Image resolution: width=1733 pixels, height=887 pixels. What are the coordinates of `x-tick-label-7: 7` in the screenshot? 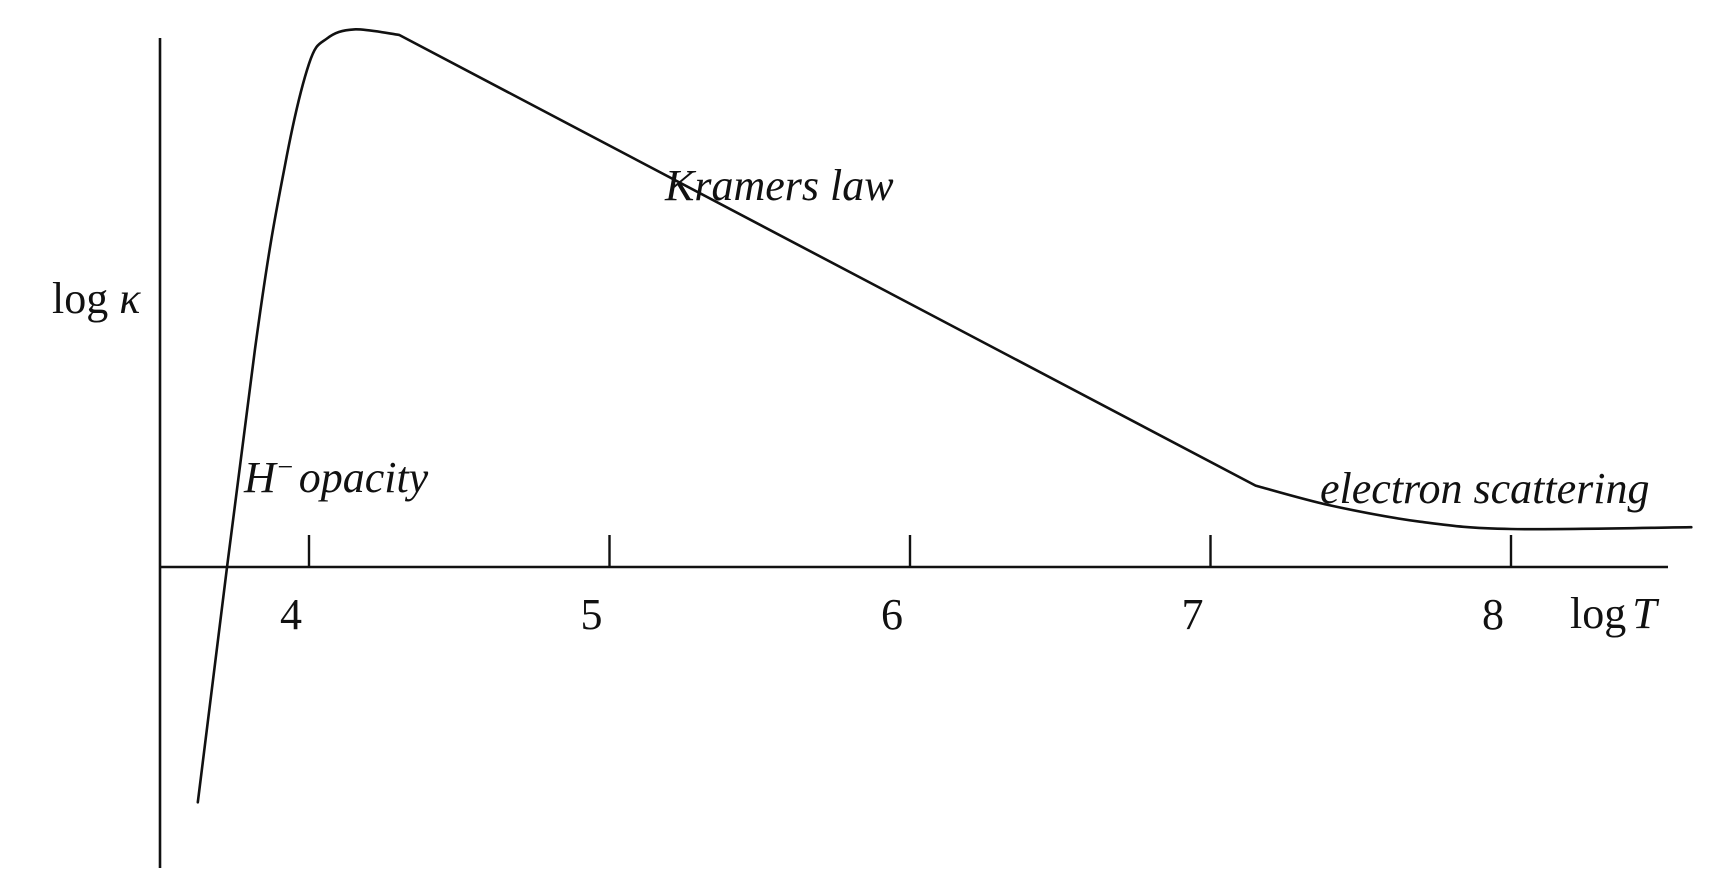 It's located at (1193, 614).